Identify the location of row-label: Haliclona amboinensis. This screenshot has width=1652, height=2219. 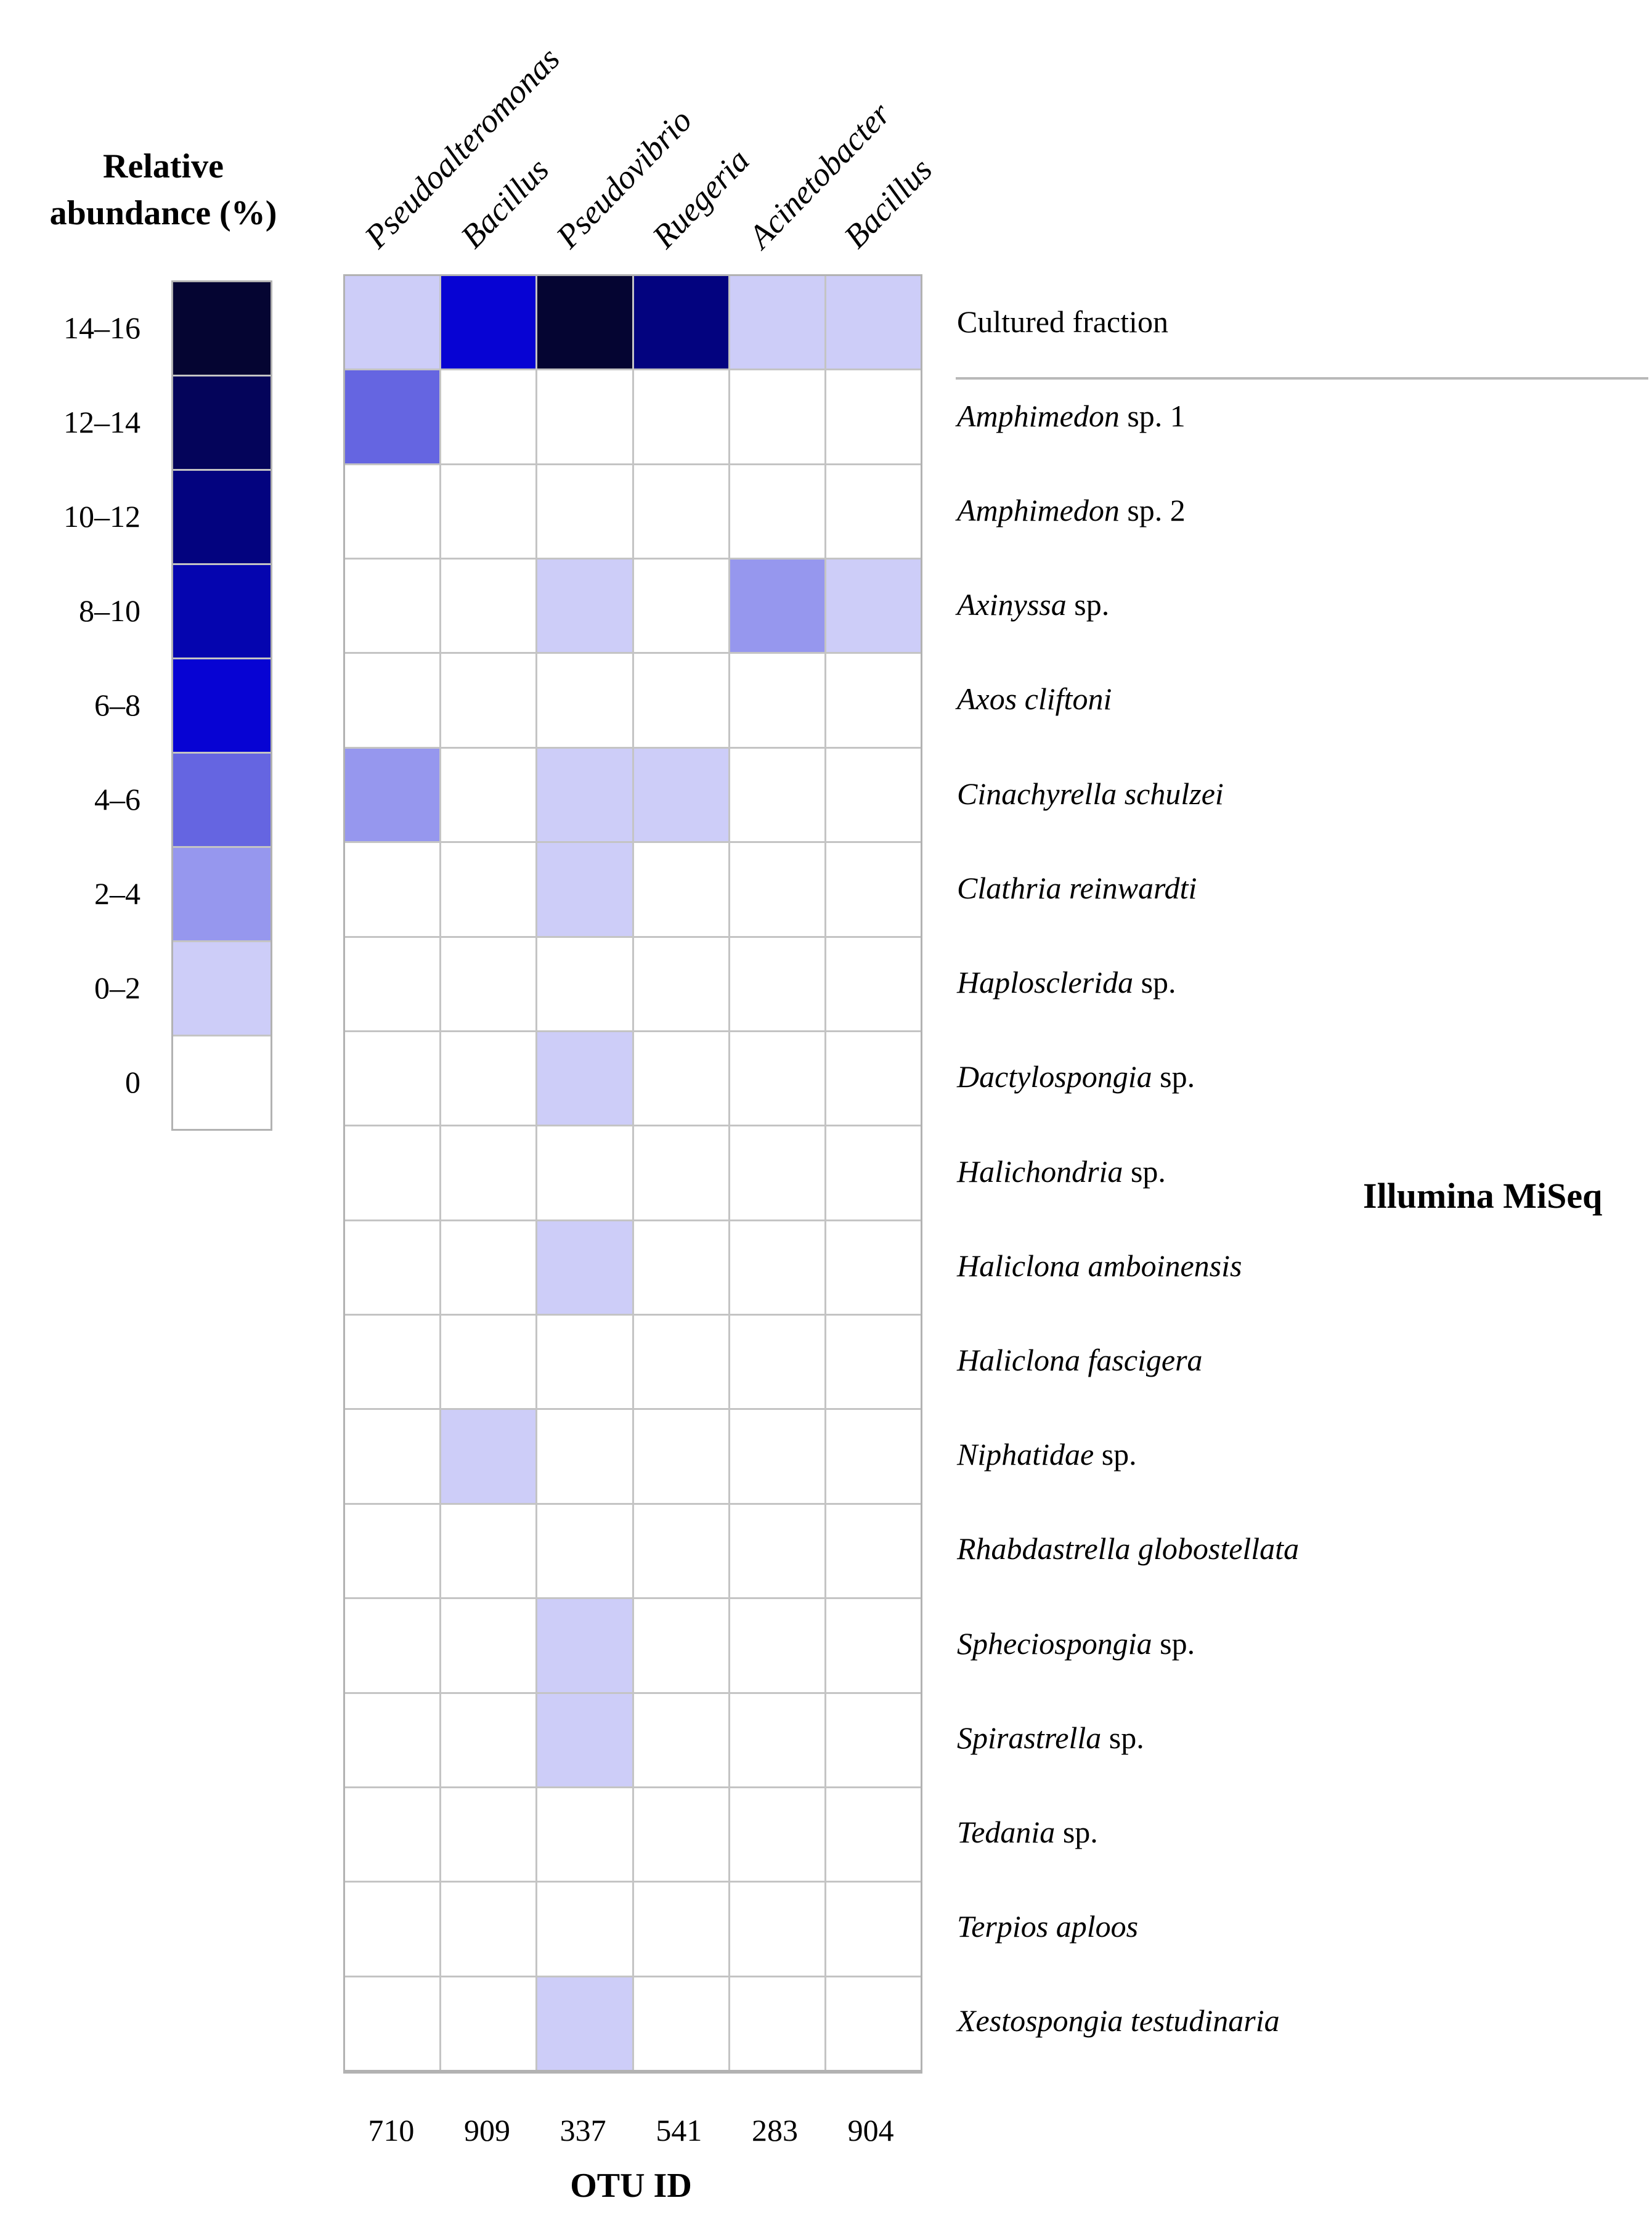
(1302, 1265).